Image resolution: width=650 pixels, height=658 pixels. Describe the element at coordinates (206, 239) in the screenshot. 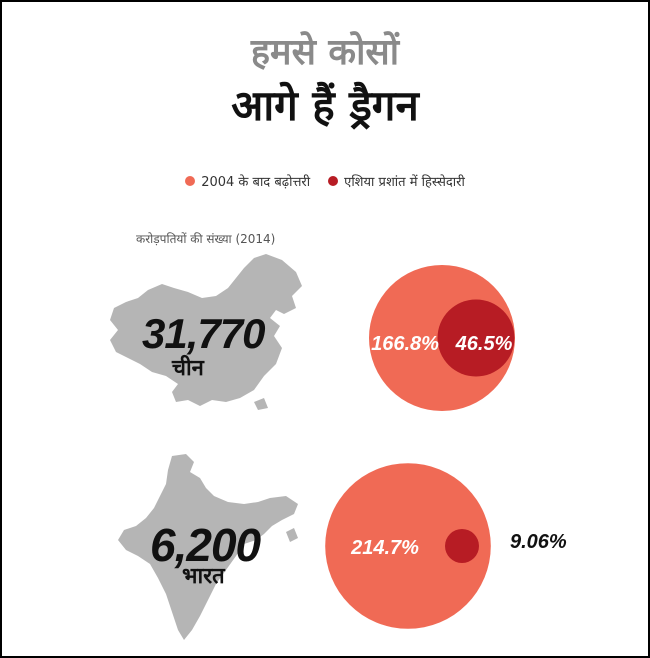

I see `chart-subtitle: करोड़पतियों की संख्या (2014)` at that location.